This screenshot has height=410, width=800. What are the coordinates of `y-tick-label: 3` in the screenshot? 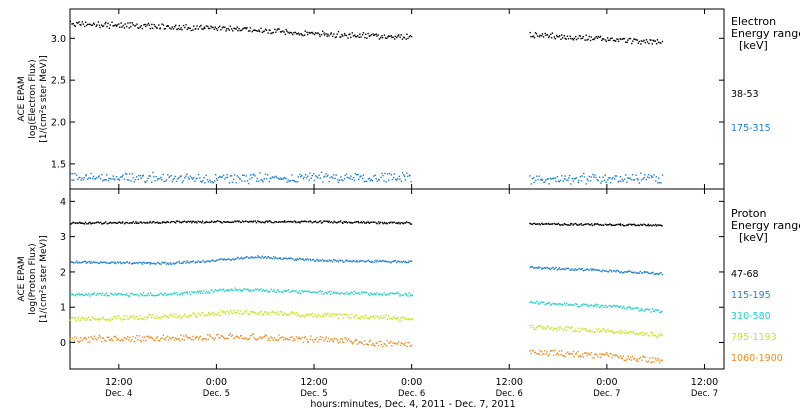 It's located at (63, 237).